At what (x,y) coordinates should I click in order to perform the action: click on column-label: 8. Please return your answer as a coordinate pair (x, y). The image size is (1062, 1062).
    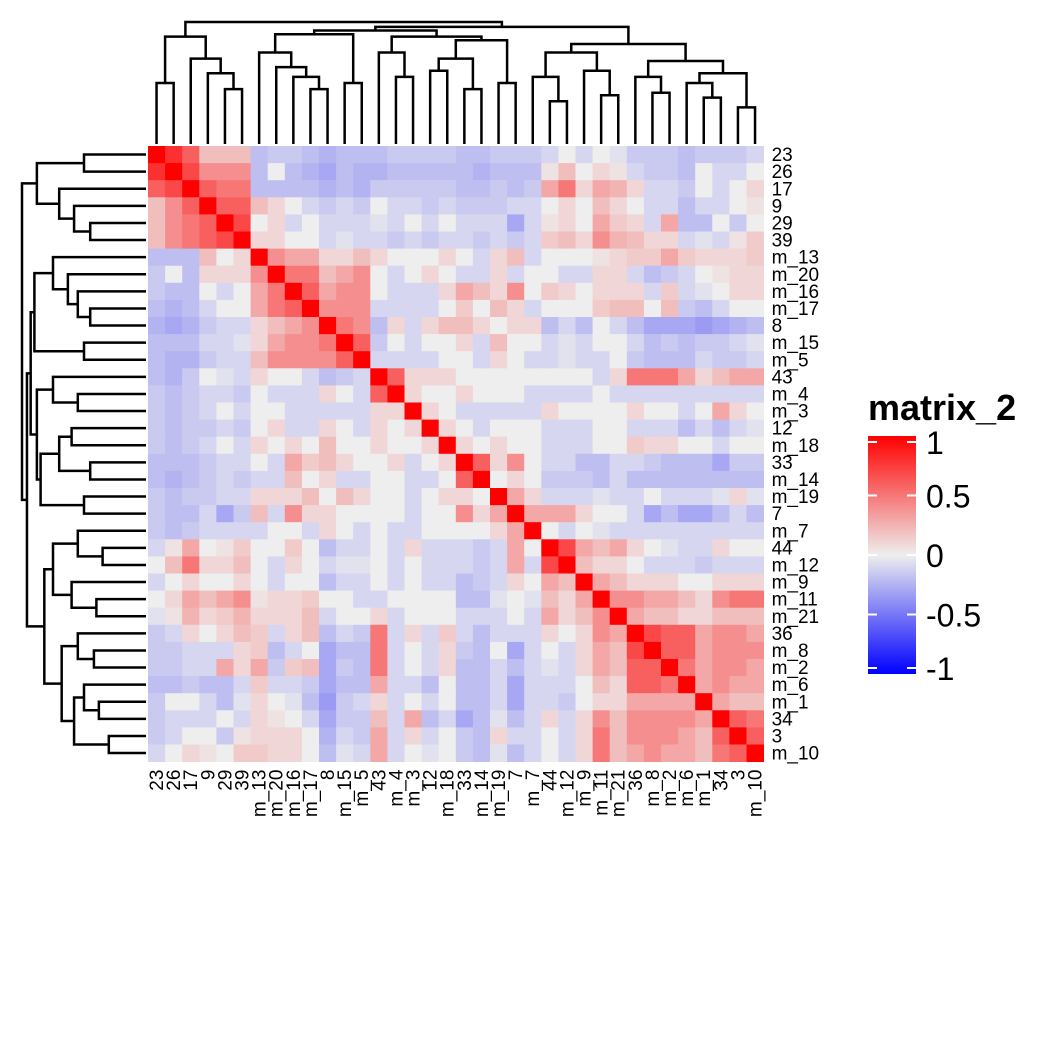
    Looking at the image, I should click on (328, 775).